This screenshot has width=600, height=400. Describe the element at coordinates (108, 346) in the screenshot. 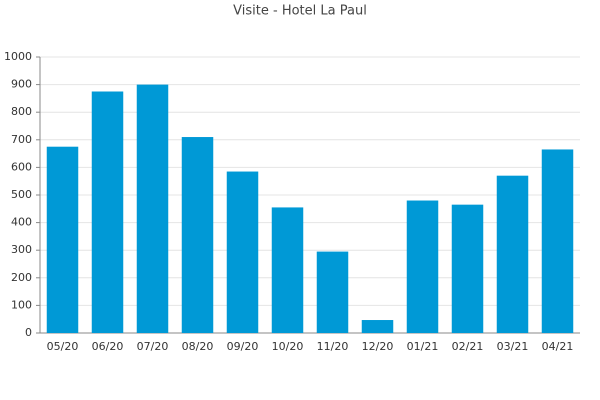

I see `x-tick-label: 06/20` at that location.